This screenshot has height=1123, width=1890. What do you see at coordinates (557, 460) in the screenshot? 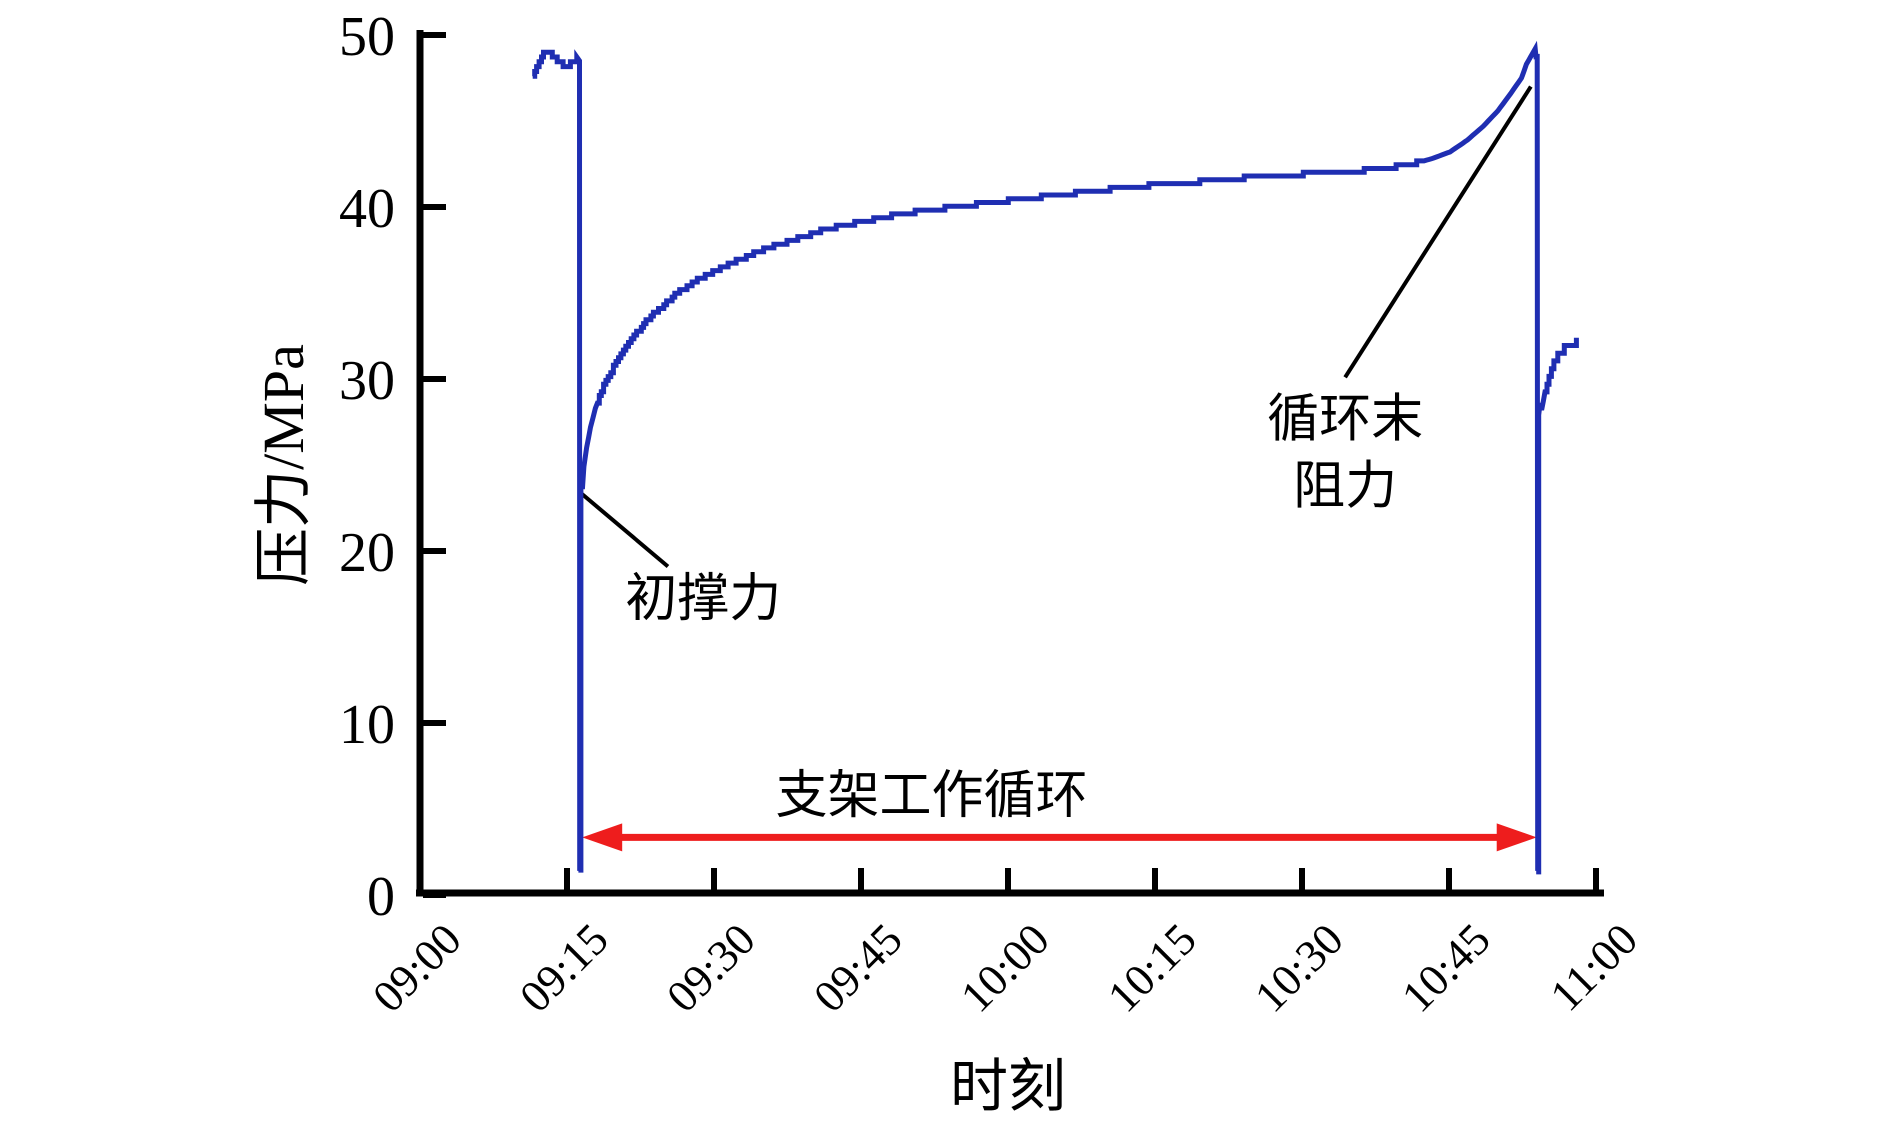
I see `pressure-curve-previous-cycle-end` at bounding box center [557, 460].